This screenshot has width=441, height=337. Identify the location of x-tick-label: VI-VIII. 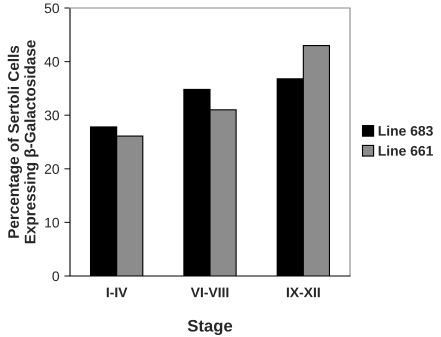
(209, 293).